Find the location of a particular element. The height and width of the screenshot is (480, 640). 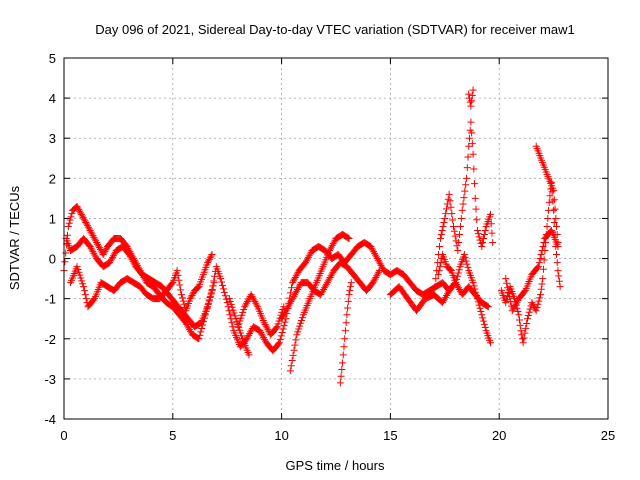

y-tick-label: -1 is located at coordinates (50, 299).